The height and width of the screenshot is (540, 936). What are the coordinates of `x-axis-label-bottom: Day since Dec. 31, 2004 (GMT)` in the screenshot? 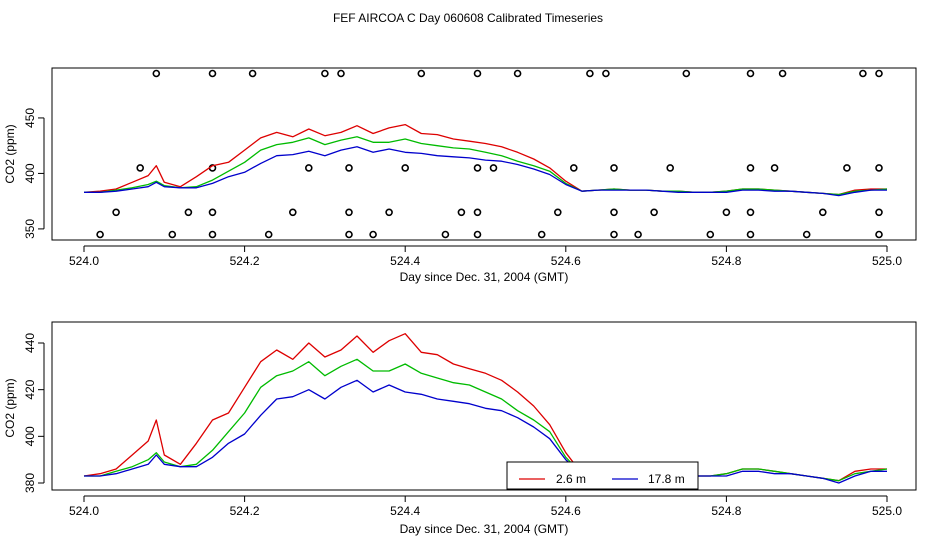 It's located at (484, 529).